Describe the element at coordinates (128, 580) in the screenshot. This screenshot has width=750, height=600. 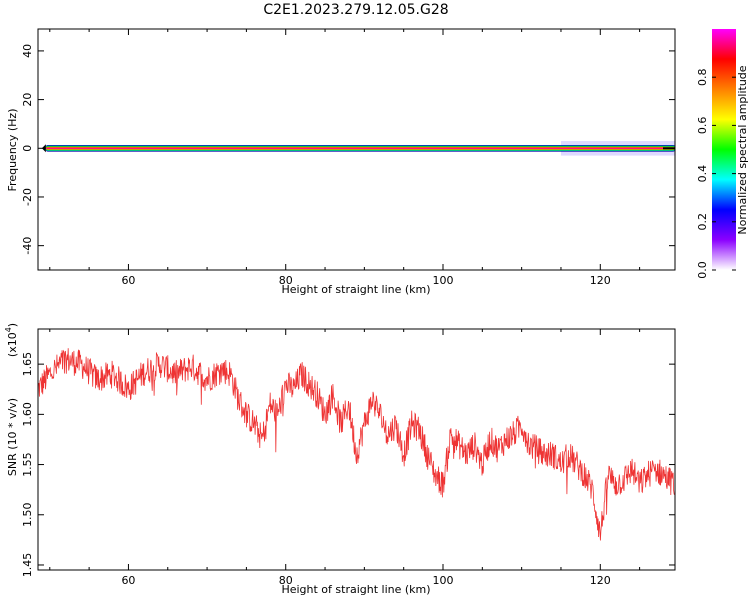
I see `snr-x-tick-label: 60` at that location.